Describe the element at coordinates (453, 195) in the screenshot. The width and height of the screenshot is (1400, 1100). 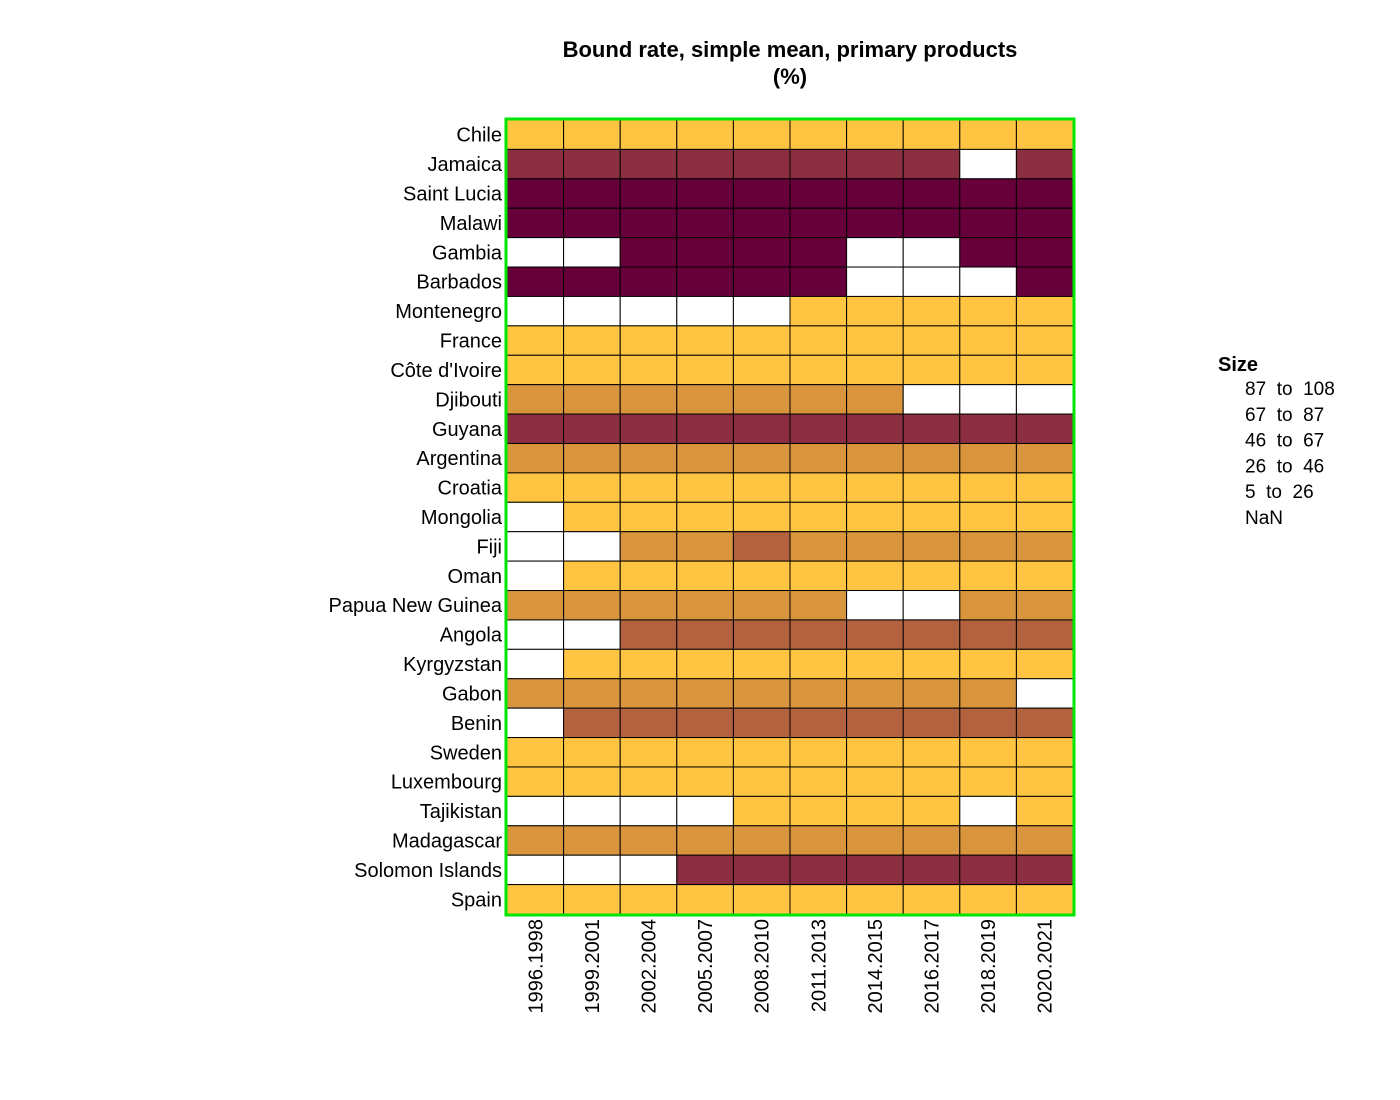
I see `row-label: Saint Lucia` at that location.